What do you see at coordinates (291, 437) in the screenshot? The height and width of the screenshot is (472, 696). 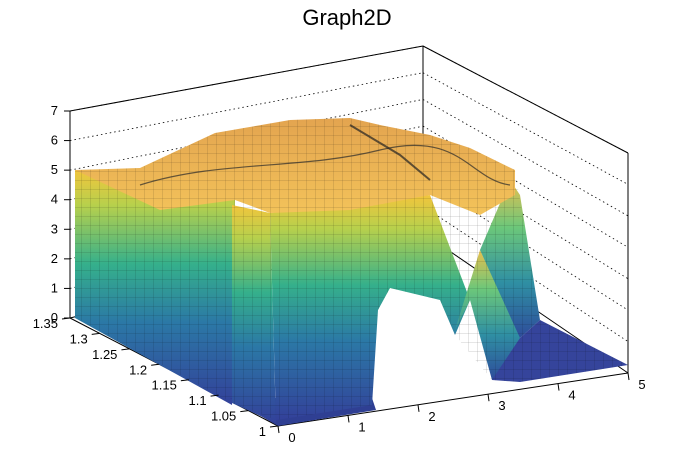 I see `x-tick-label: 0` at bounding box center [291, 437].